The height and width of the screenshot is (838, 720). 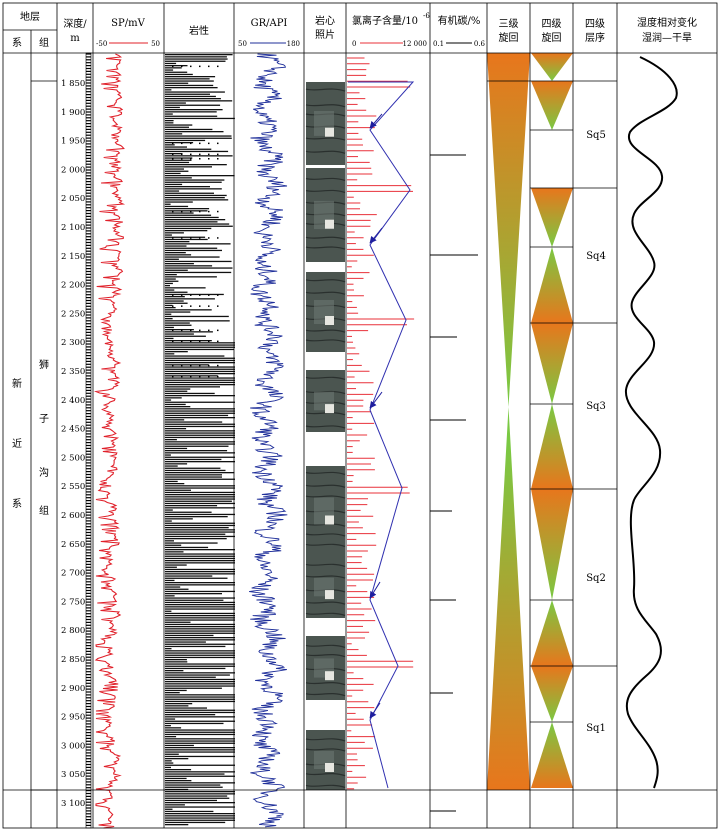 I want to click on system-char: 新, so click(x=17, y=383).